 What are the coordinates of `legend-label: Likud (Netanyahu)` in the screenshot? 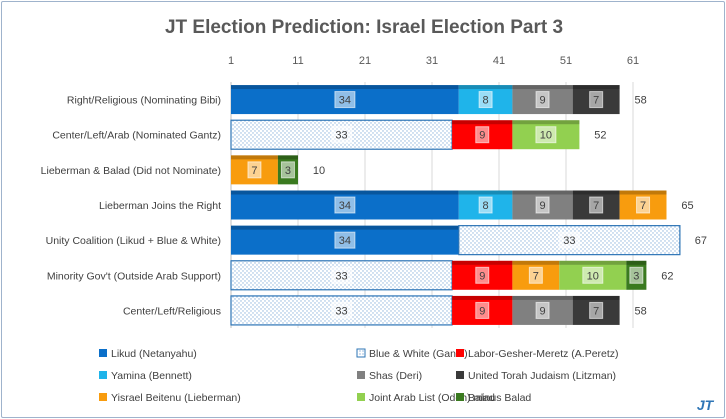 It's located at (154, 354).